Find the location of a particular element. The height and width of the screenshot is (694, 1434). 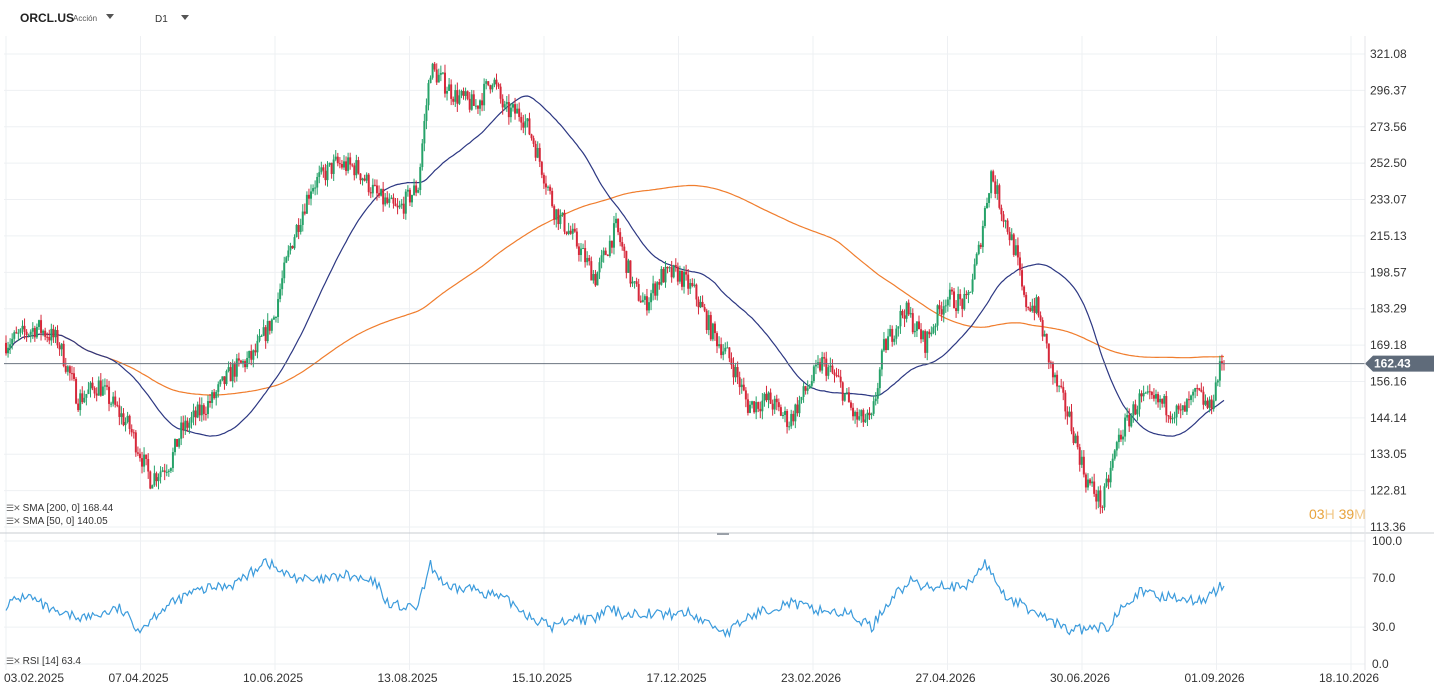

time-tick-label: 10.06.2025 is located at coordinates (273, 678).